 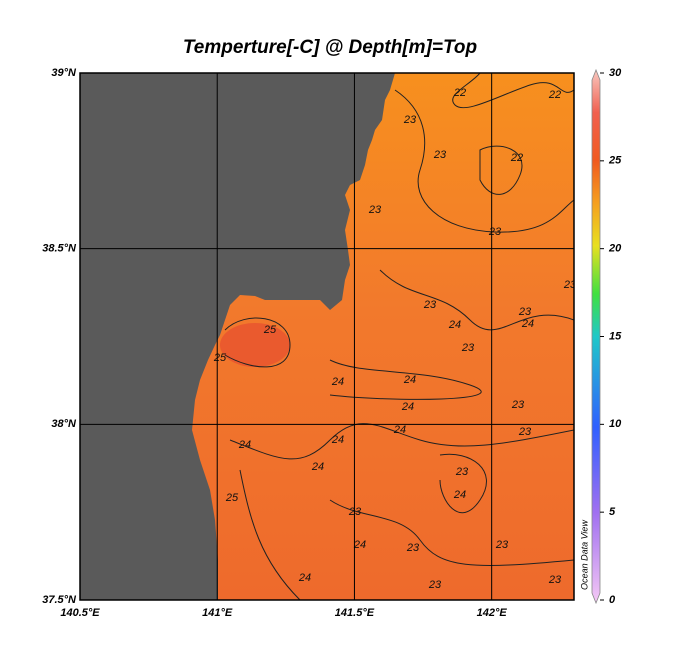 I want to click on colorbar-tick-label: 0, so click(x=612, y=600).